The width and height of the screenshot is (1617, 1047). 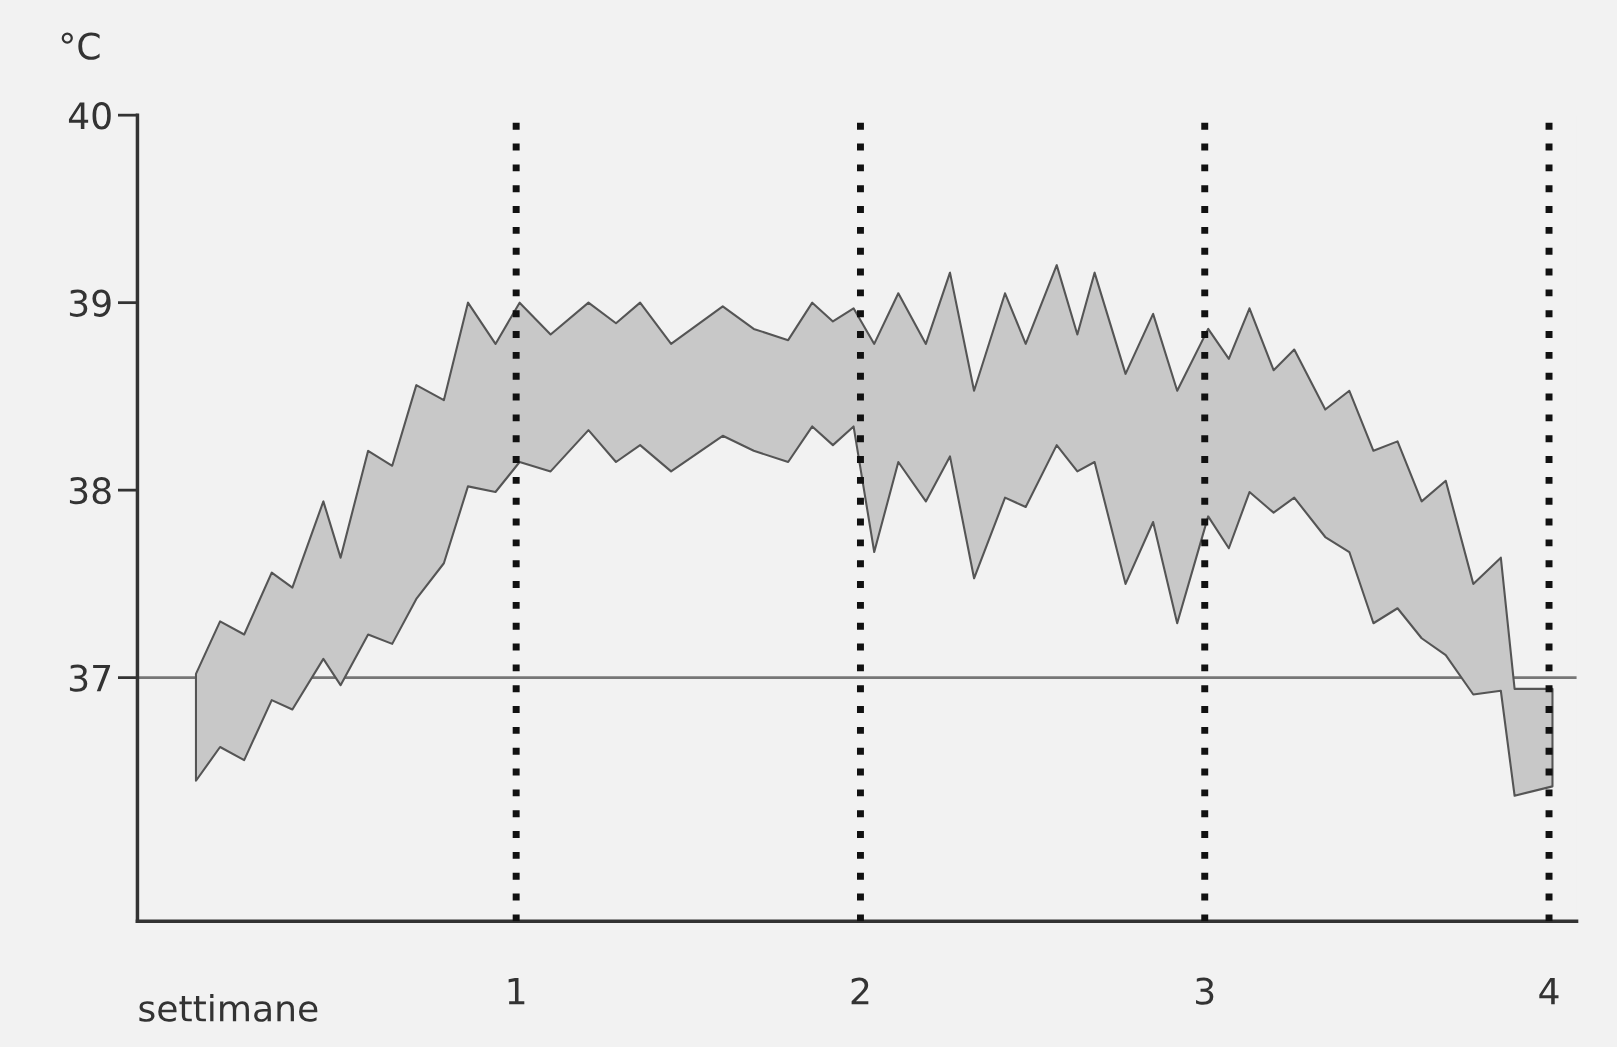 What do you see at coordinates (80, 46) in the screenshot?
I see `y-axis-title: °C` at bounding box center [80, 46].